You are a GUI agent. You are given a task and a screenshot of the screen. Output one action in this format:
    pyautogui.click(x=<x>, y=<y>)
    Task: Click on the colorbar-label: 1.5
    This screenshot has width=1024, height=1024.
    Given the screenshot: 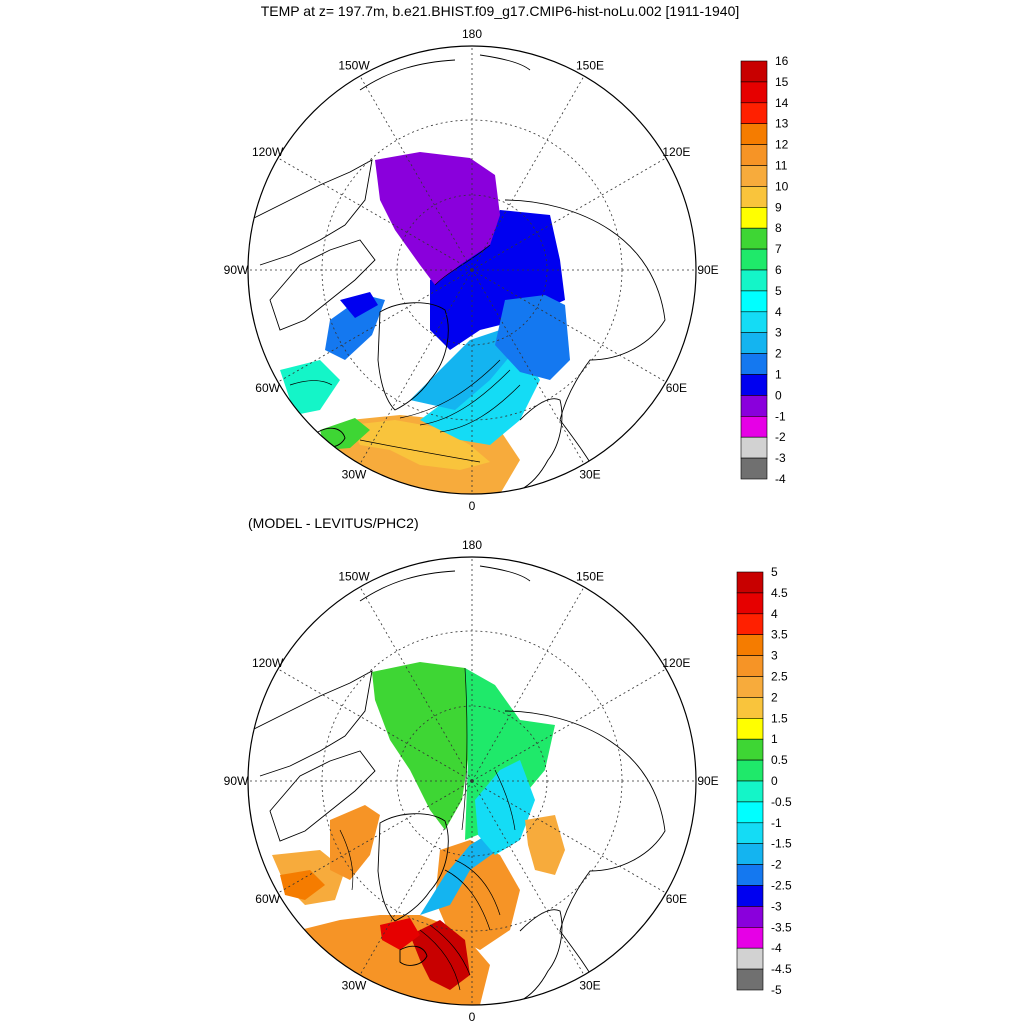 What is the action you would take?
    pyautogui.click(x=779, y=718)
    